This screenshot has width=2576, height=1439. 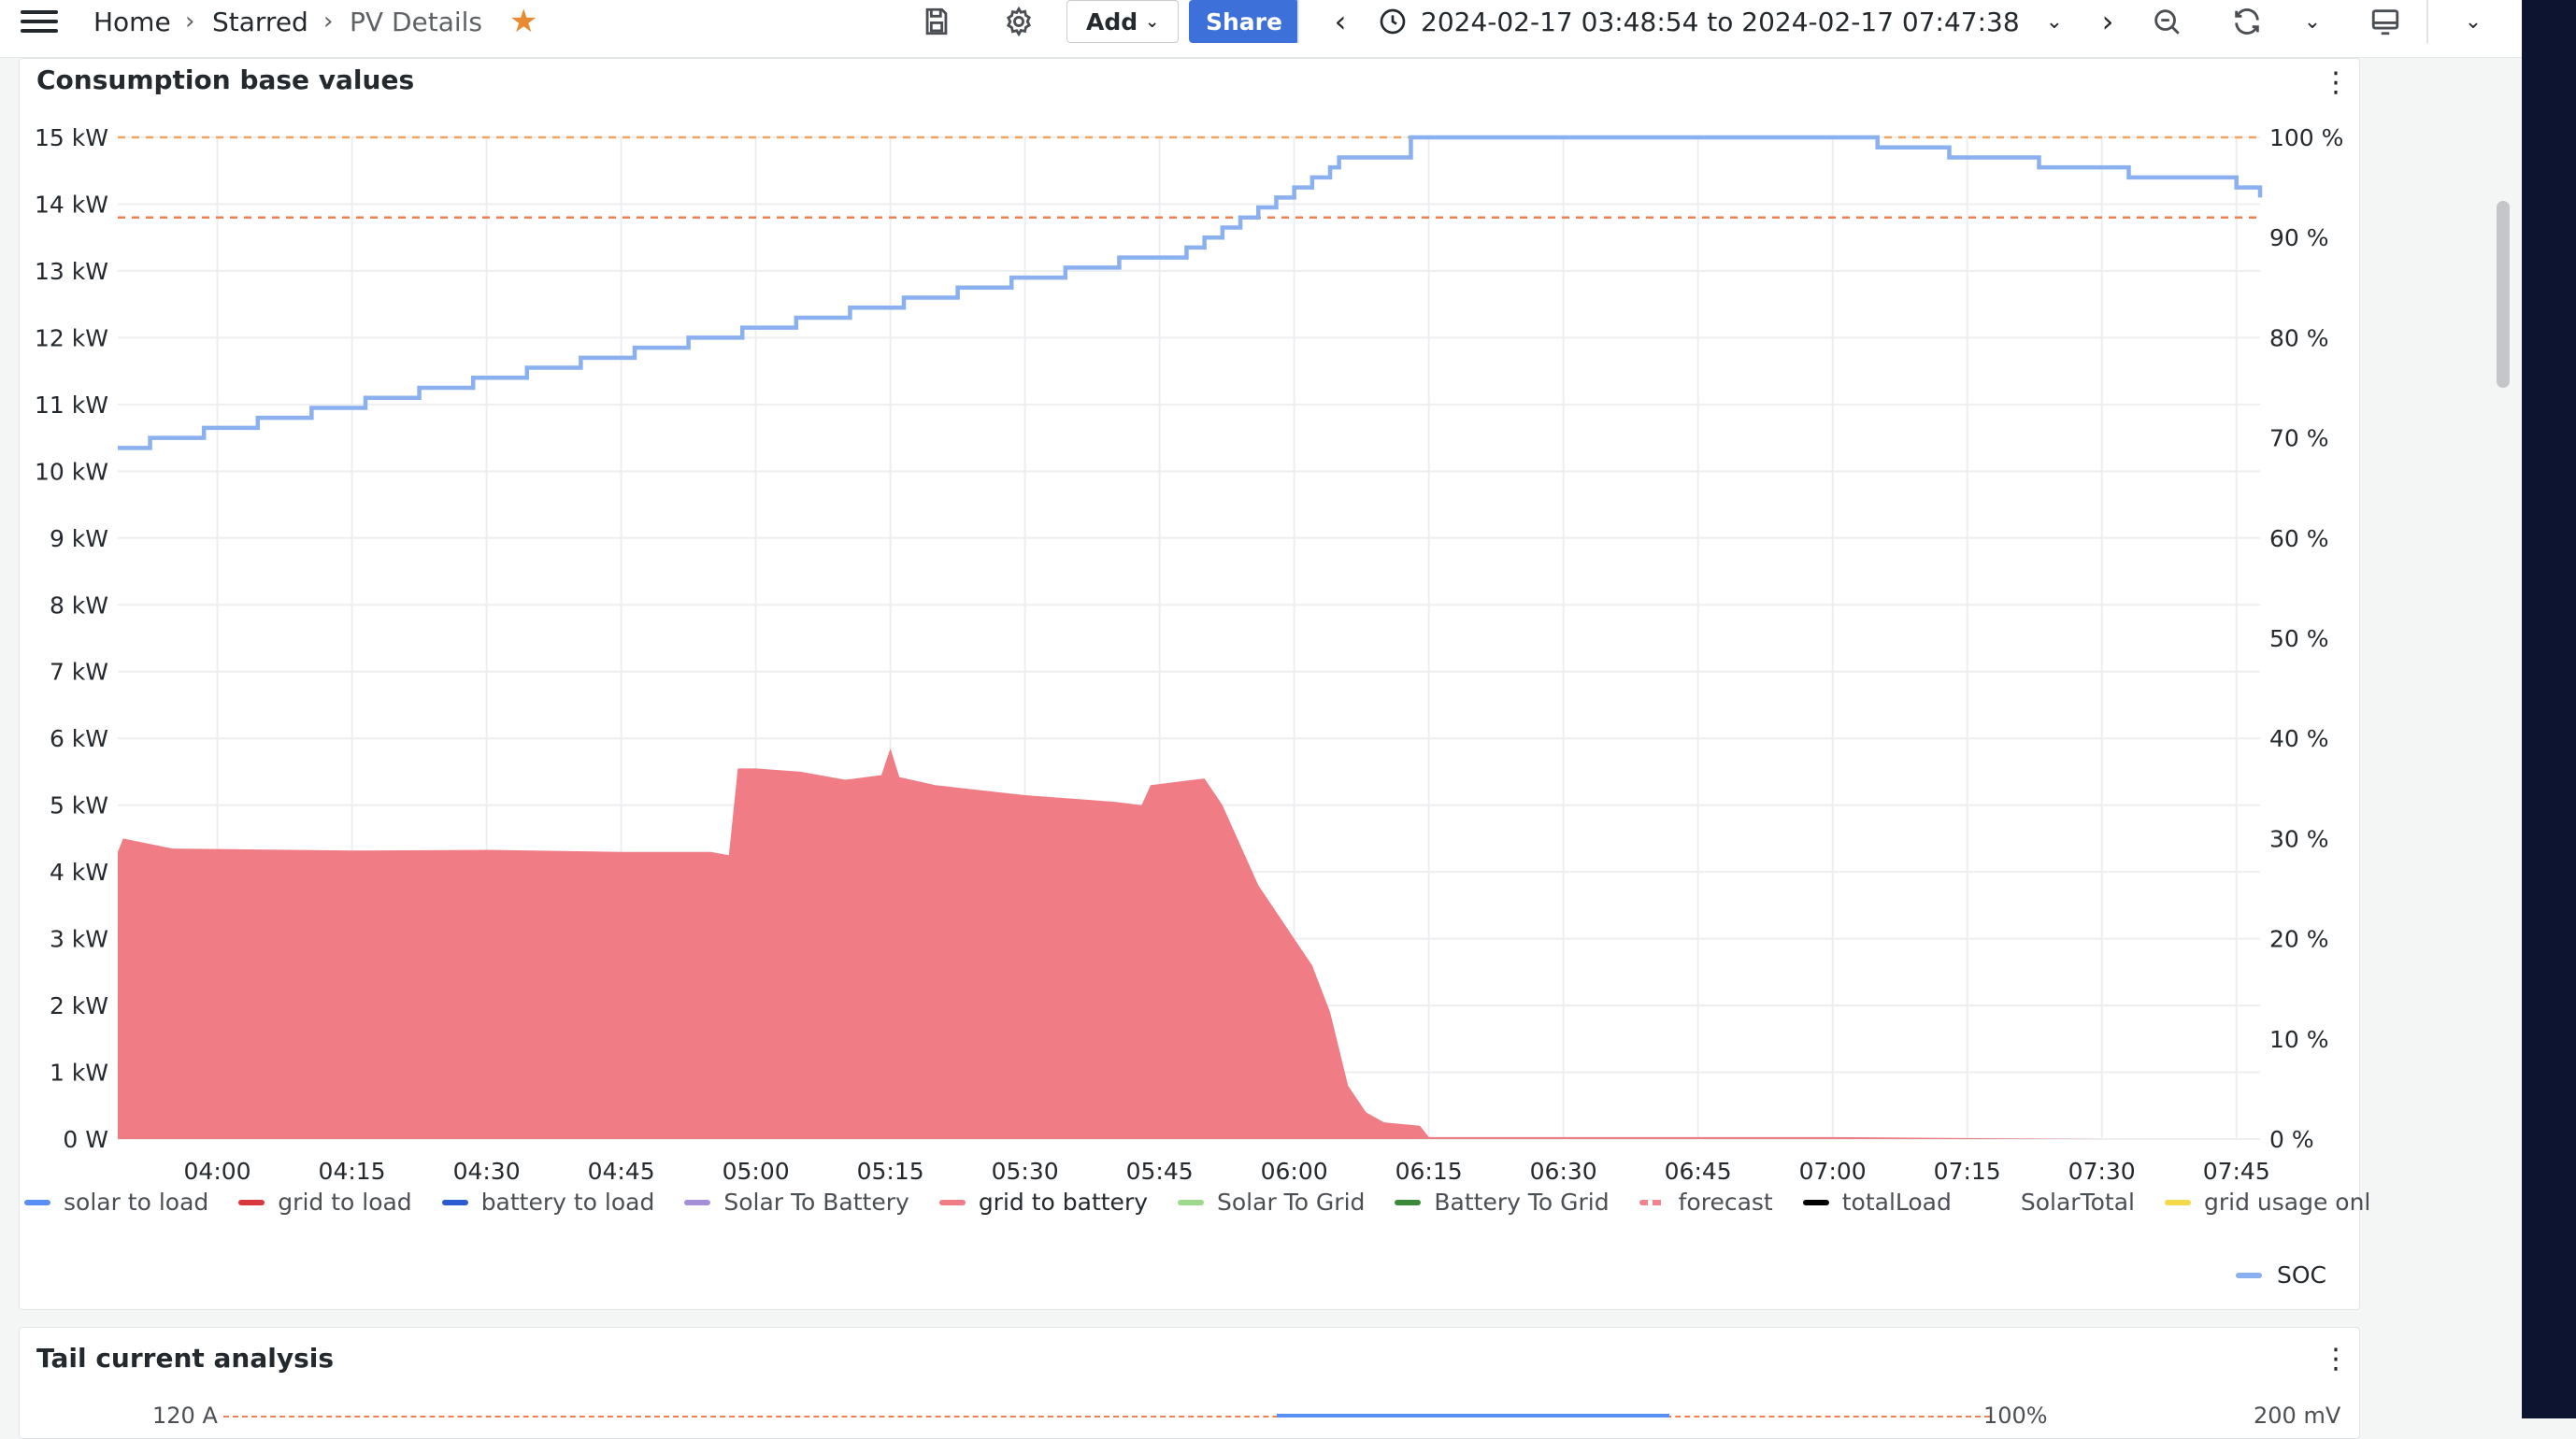 I want to click on clock-icon, so click(x=1393, y=21).